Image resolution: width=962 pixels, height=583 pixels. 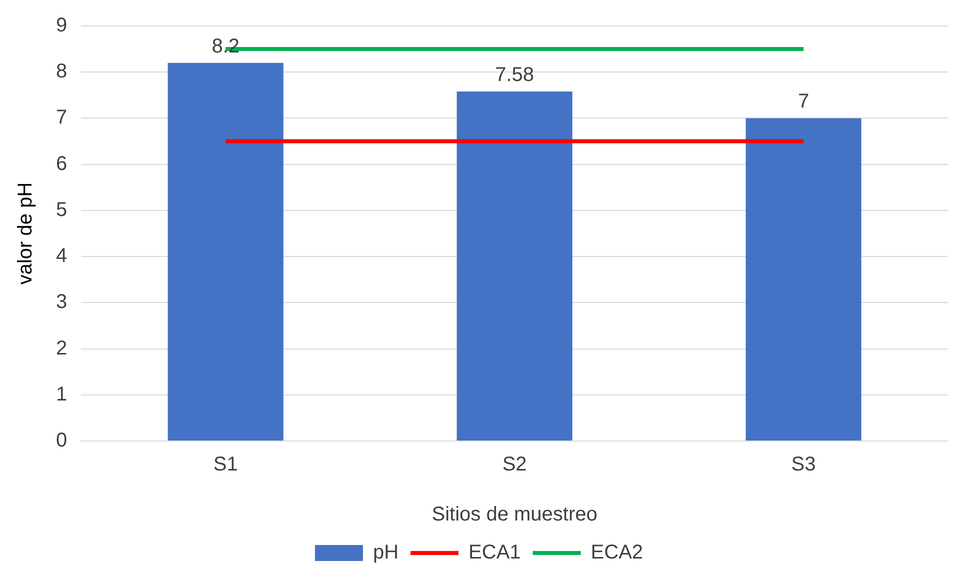 I want to click on data-label: 8.2, so click(x=226, y=46).